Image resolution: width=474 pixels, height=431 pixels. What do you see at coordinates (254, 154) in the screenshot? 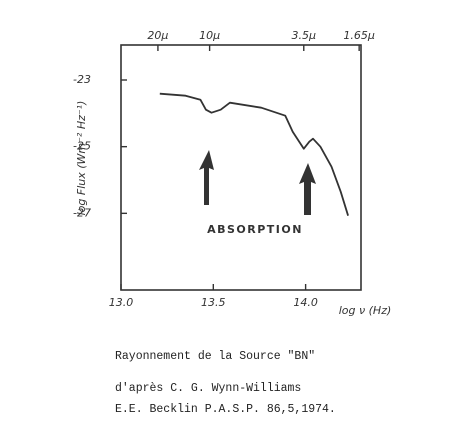
I see `data-line` at bounding box center [254, 154].